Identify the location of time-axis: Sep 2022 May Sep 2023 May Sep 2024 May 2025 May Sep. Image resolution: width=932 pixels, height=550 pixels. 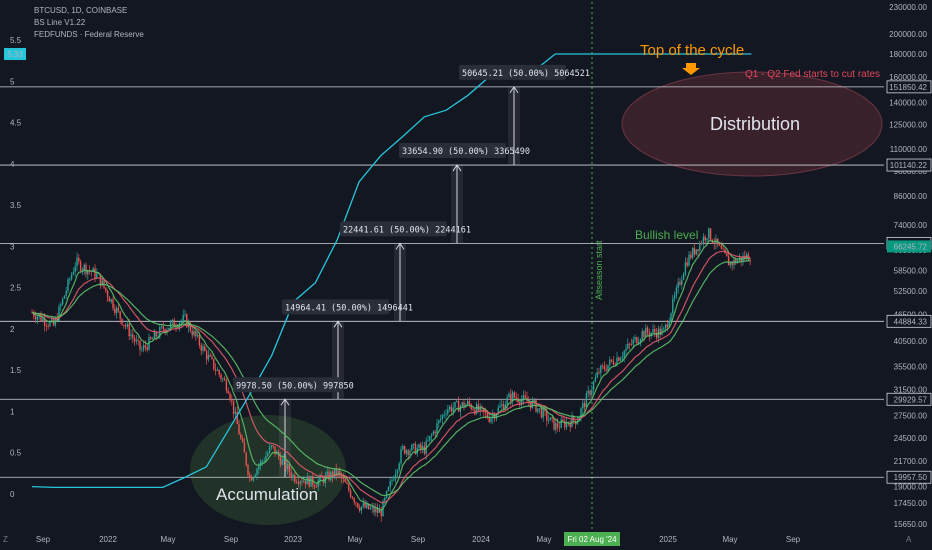
(418, 539).